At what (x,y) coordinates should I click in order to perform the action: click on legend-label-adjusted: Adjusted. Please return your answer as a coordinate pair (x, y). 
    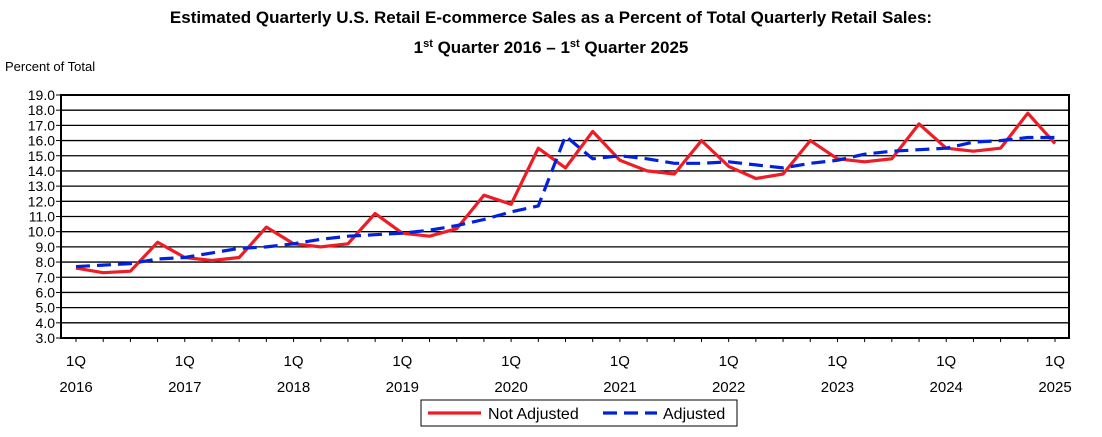
    Looking at the image, I should click on (694, 414).